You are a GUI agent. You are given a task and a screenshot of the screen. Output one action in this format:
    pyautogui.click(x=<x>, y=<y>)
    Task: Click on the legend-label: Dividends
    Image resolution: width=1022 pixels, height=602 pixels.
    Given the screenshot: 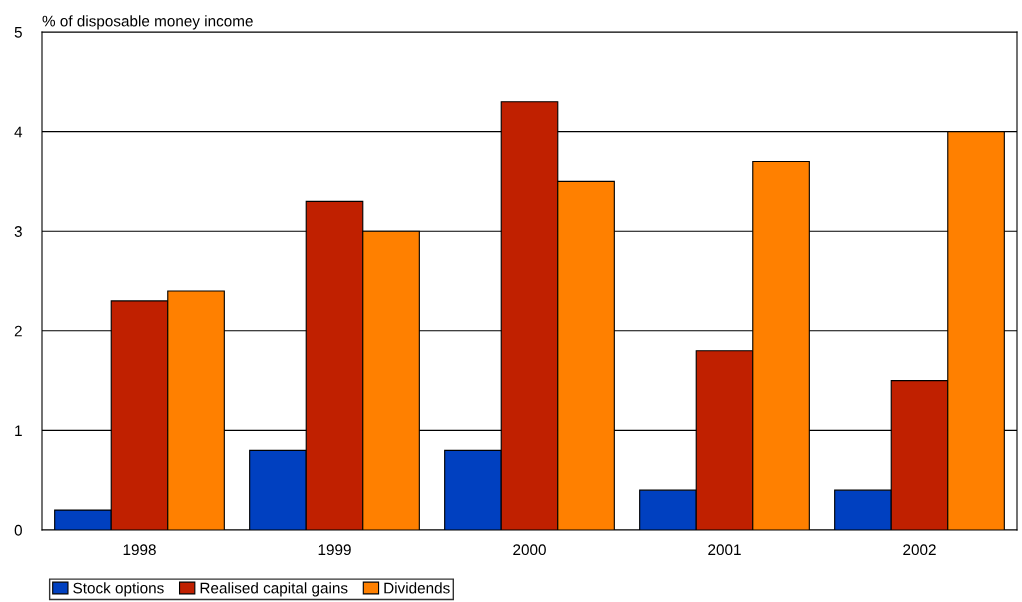 What is the action you would take?
    pyautogui.click(x=417, y=588)
    